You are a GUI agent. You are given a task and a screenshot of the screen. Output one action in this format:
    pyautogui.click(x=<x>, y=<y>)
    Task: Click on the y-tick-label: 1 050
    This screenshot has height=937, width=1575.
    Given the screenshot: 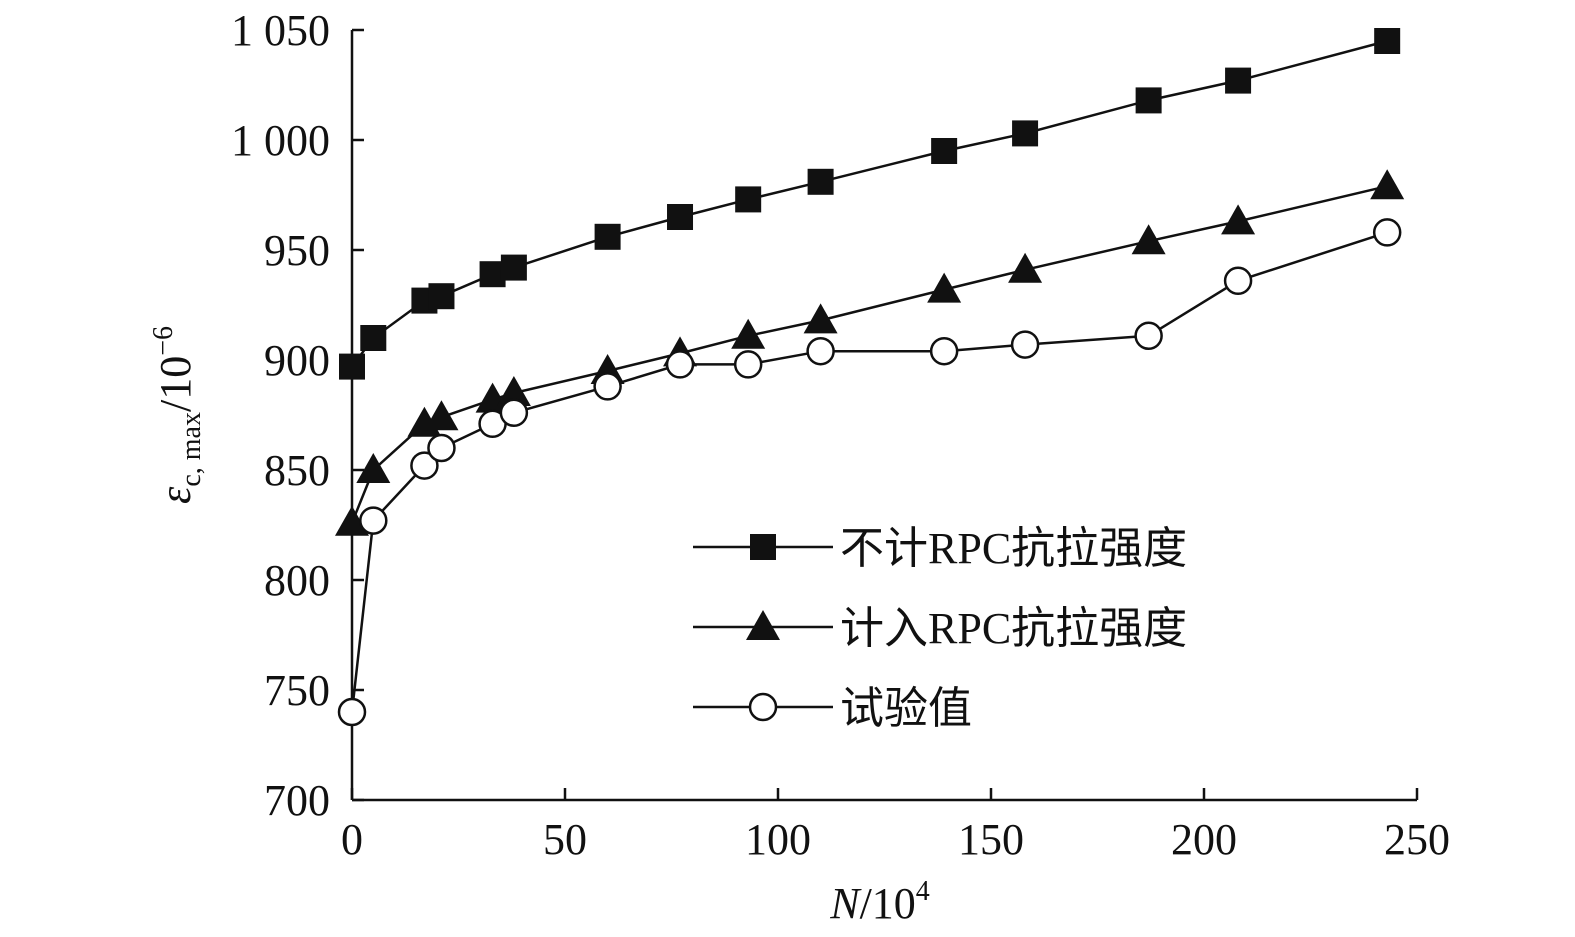 What is the action you would take?
    pyautogui.click(x=280, y=30)
    